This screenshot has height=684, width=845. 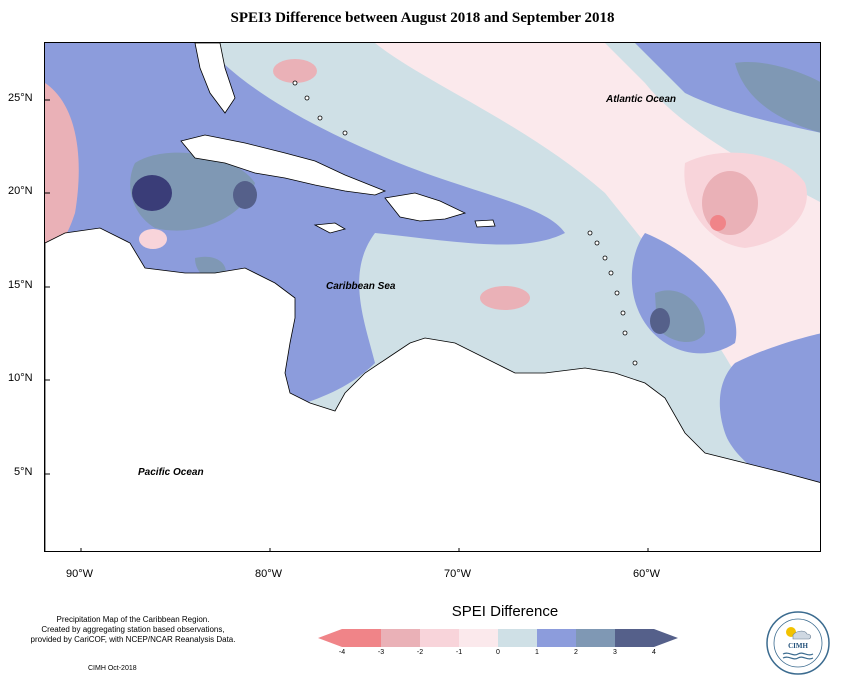 What do you see at coordinates (342, 652) in the screenshot?
I see `legend-tick-label: -4` at bounding box center [342, 652].